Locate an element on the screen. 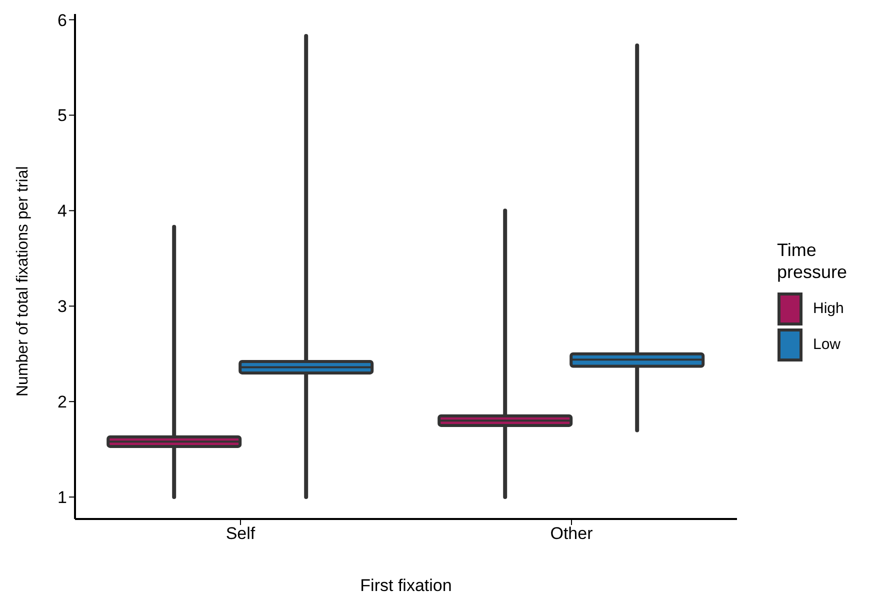 The width and height of the screenshot is (890, 597). legend-label: Low is located at coordinates (827, 344).